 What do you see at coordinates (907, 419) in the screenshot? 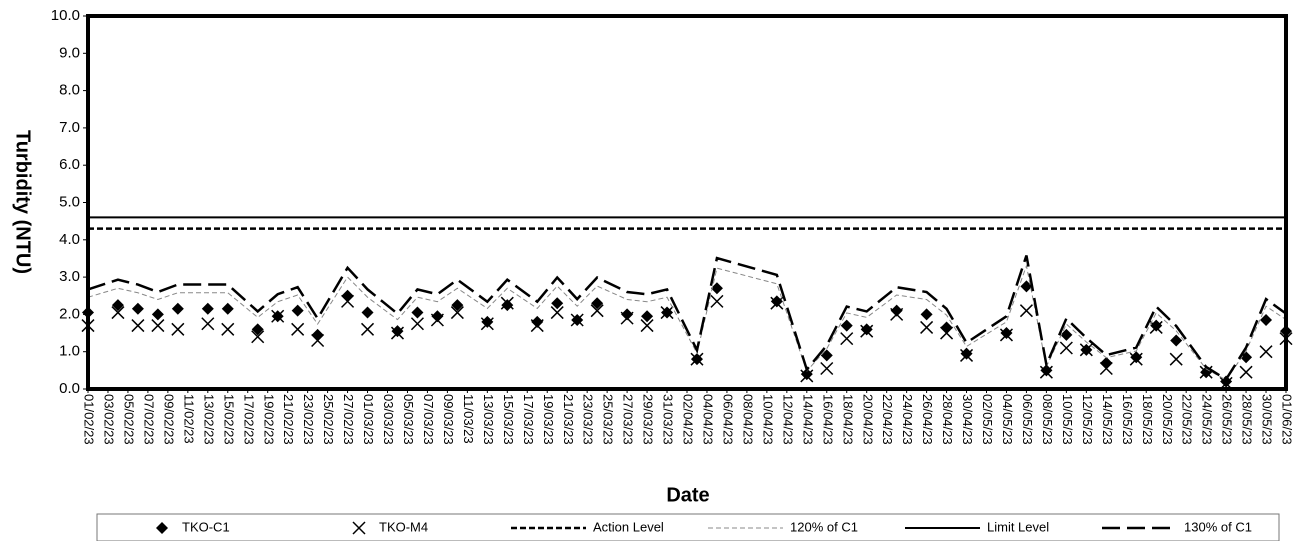
I see `x-tick-label: 24/04/23` at bounding box center [907, 419].